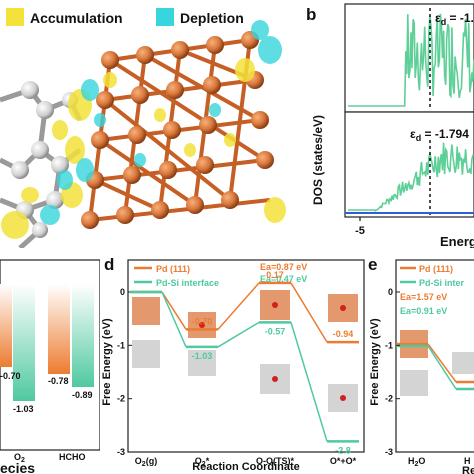 This screenshot has height=474, width=474. I want to click on panel-e-ylabel: Free Energy (eV), so click(375, 362).